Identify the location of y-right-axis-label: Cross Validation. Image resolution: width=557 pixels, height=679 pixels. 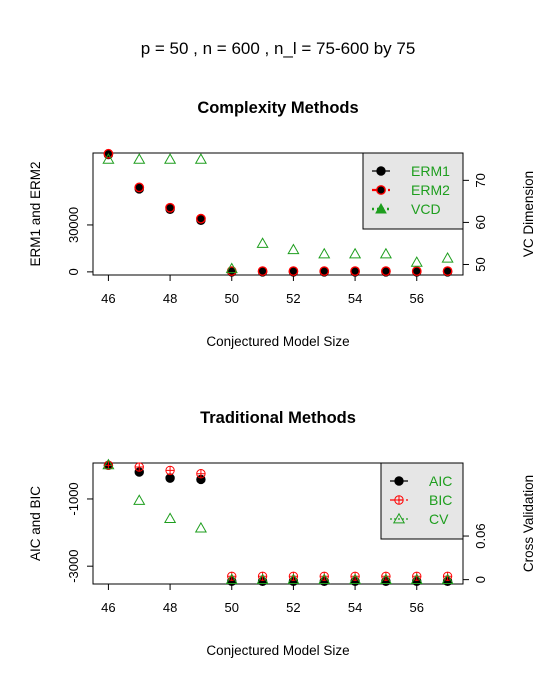
(528, 523).